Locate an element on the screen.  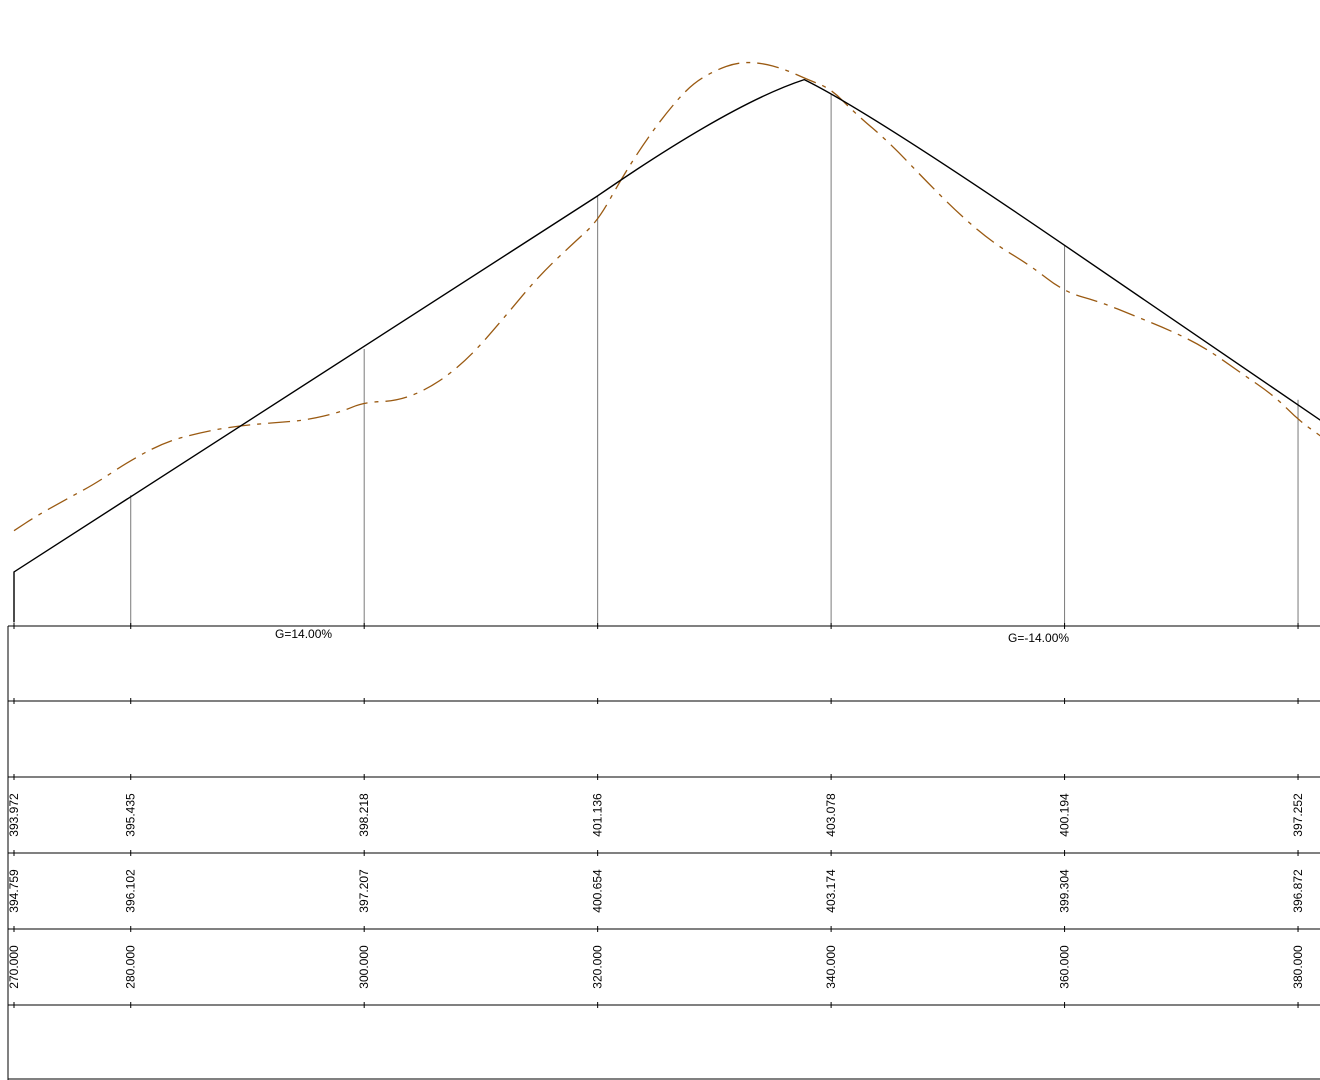
station-label: 360.000 is located at coordinates (1065, 967).